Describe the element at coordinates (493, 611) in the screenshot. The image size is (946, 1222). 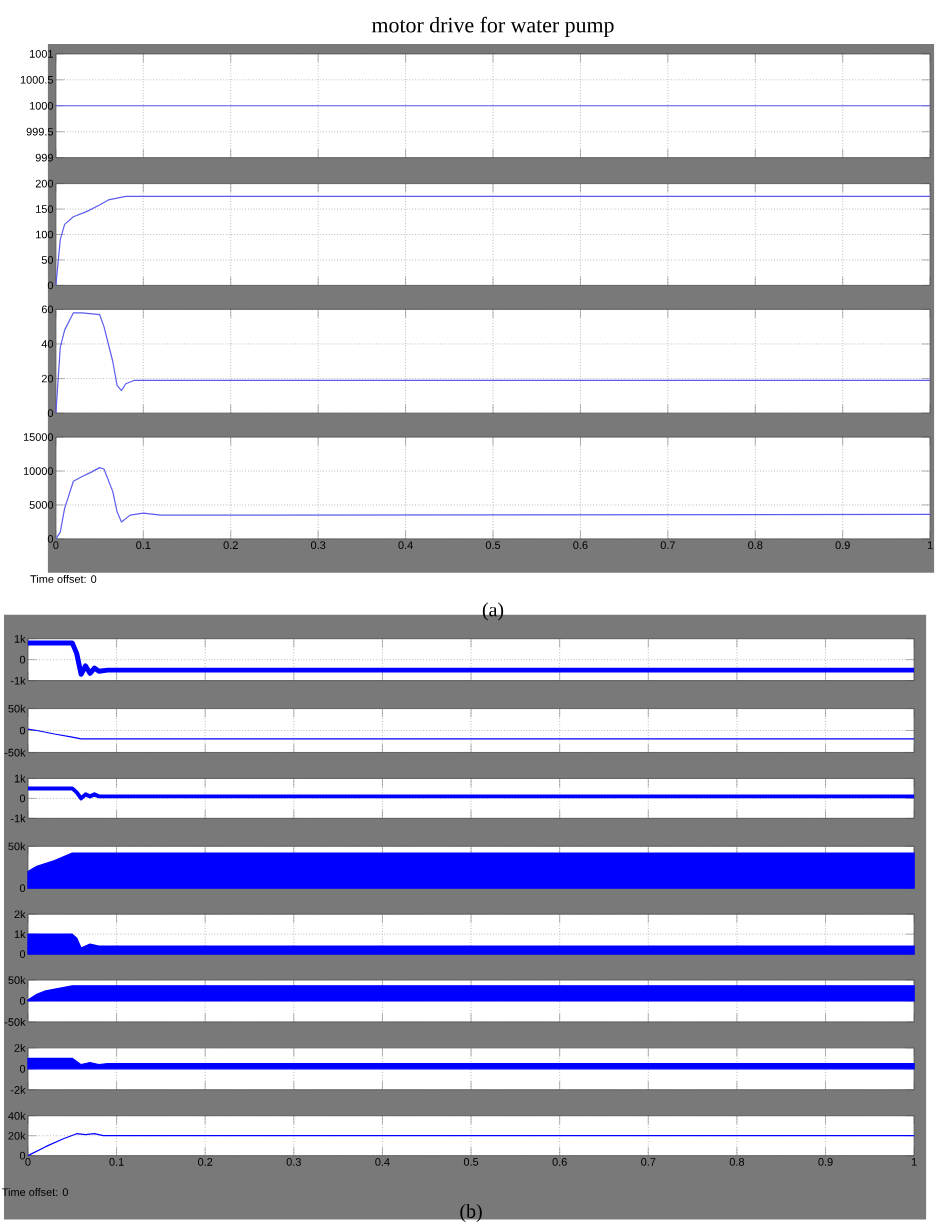
I see `text: (a)` at that location.